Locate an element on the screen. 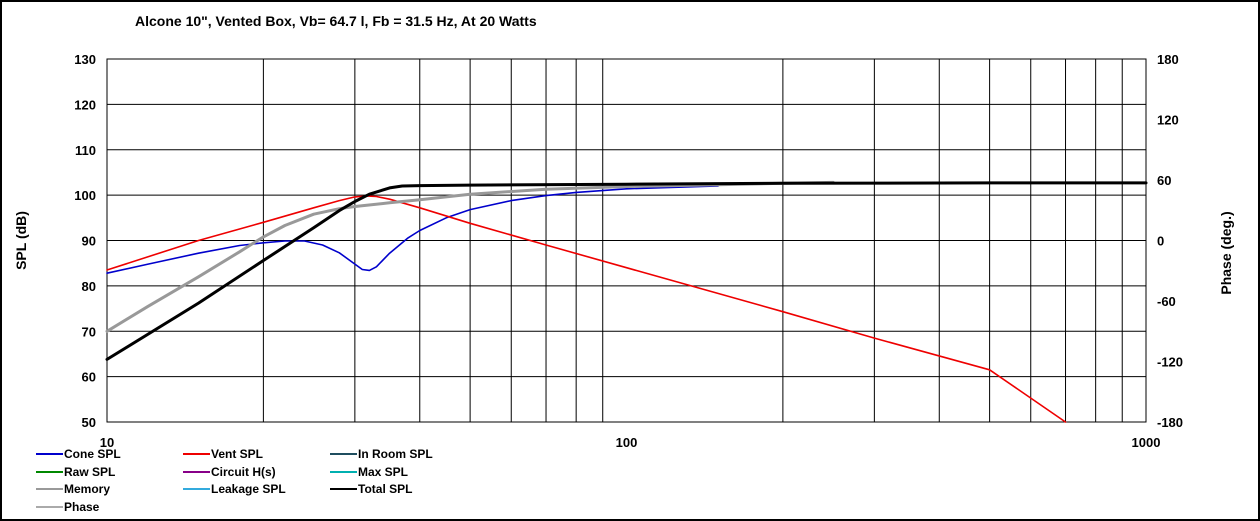 The image size is (1260, 521). x-tick-label: 1000 is located at coordinates (1146, 442).